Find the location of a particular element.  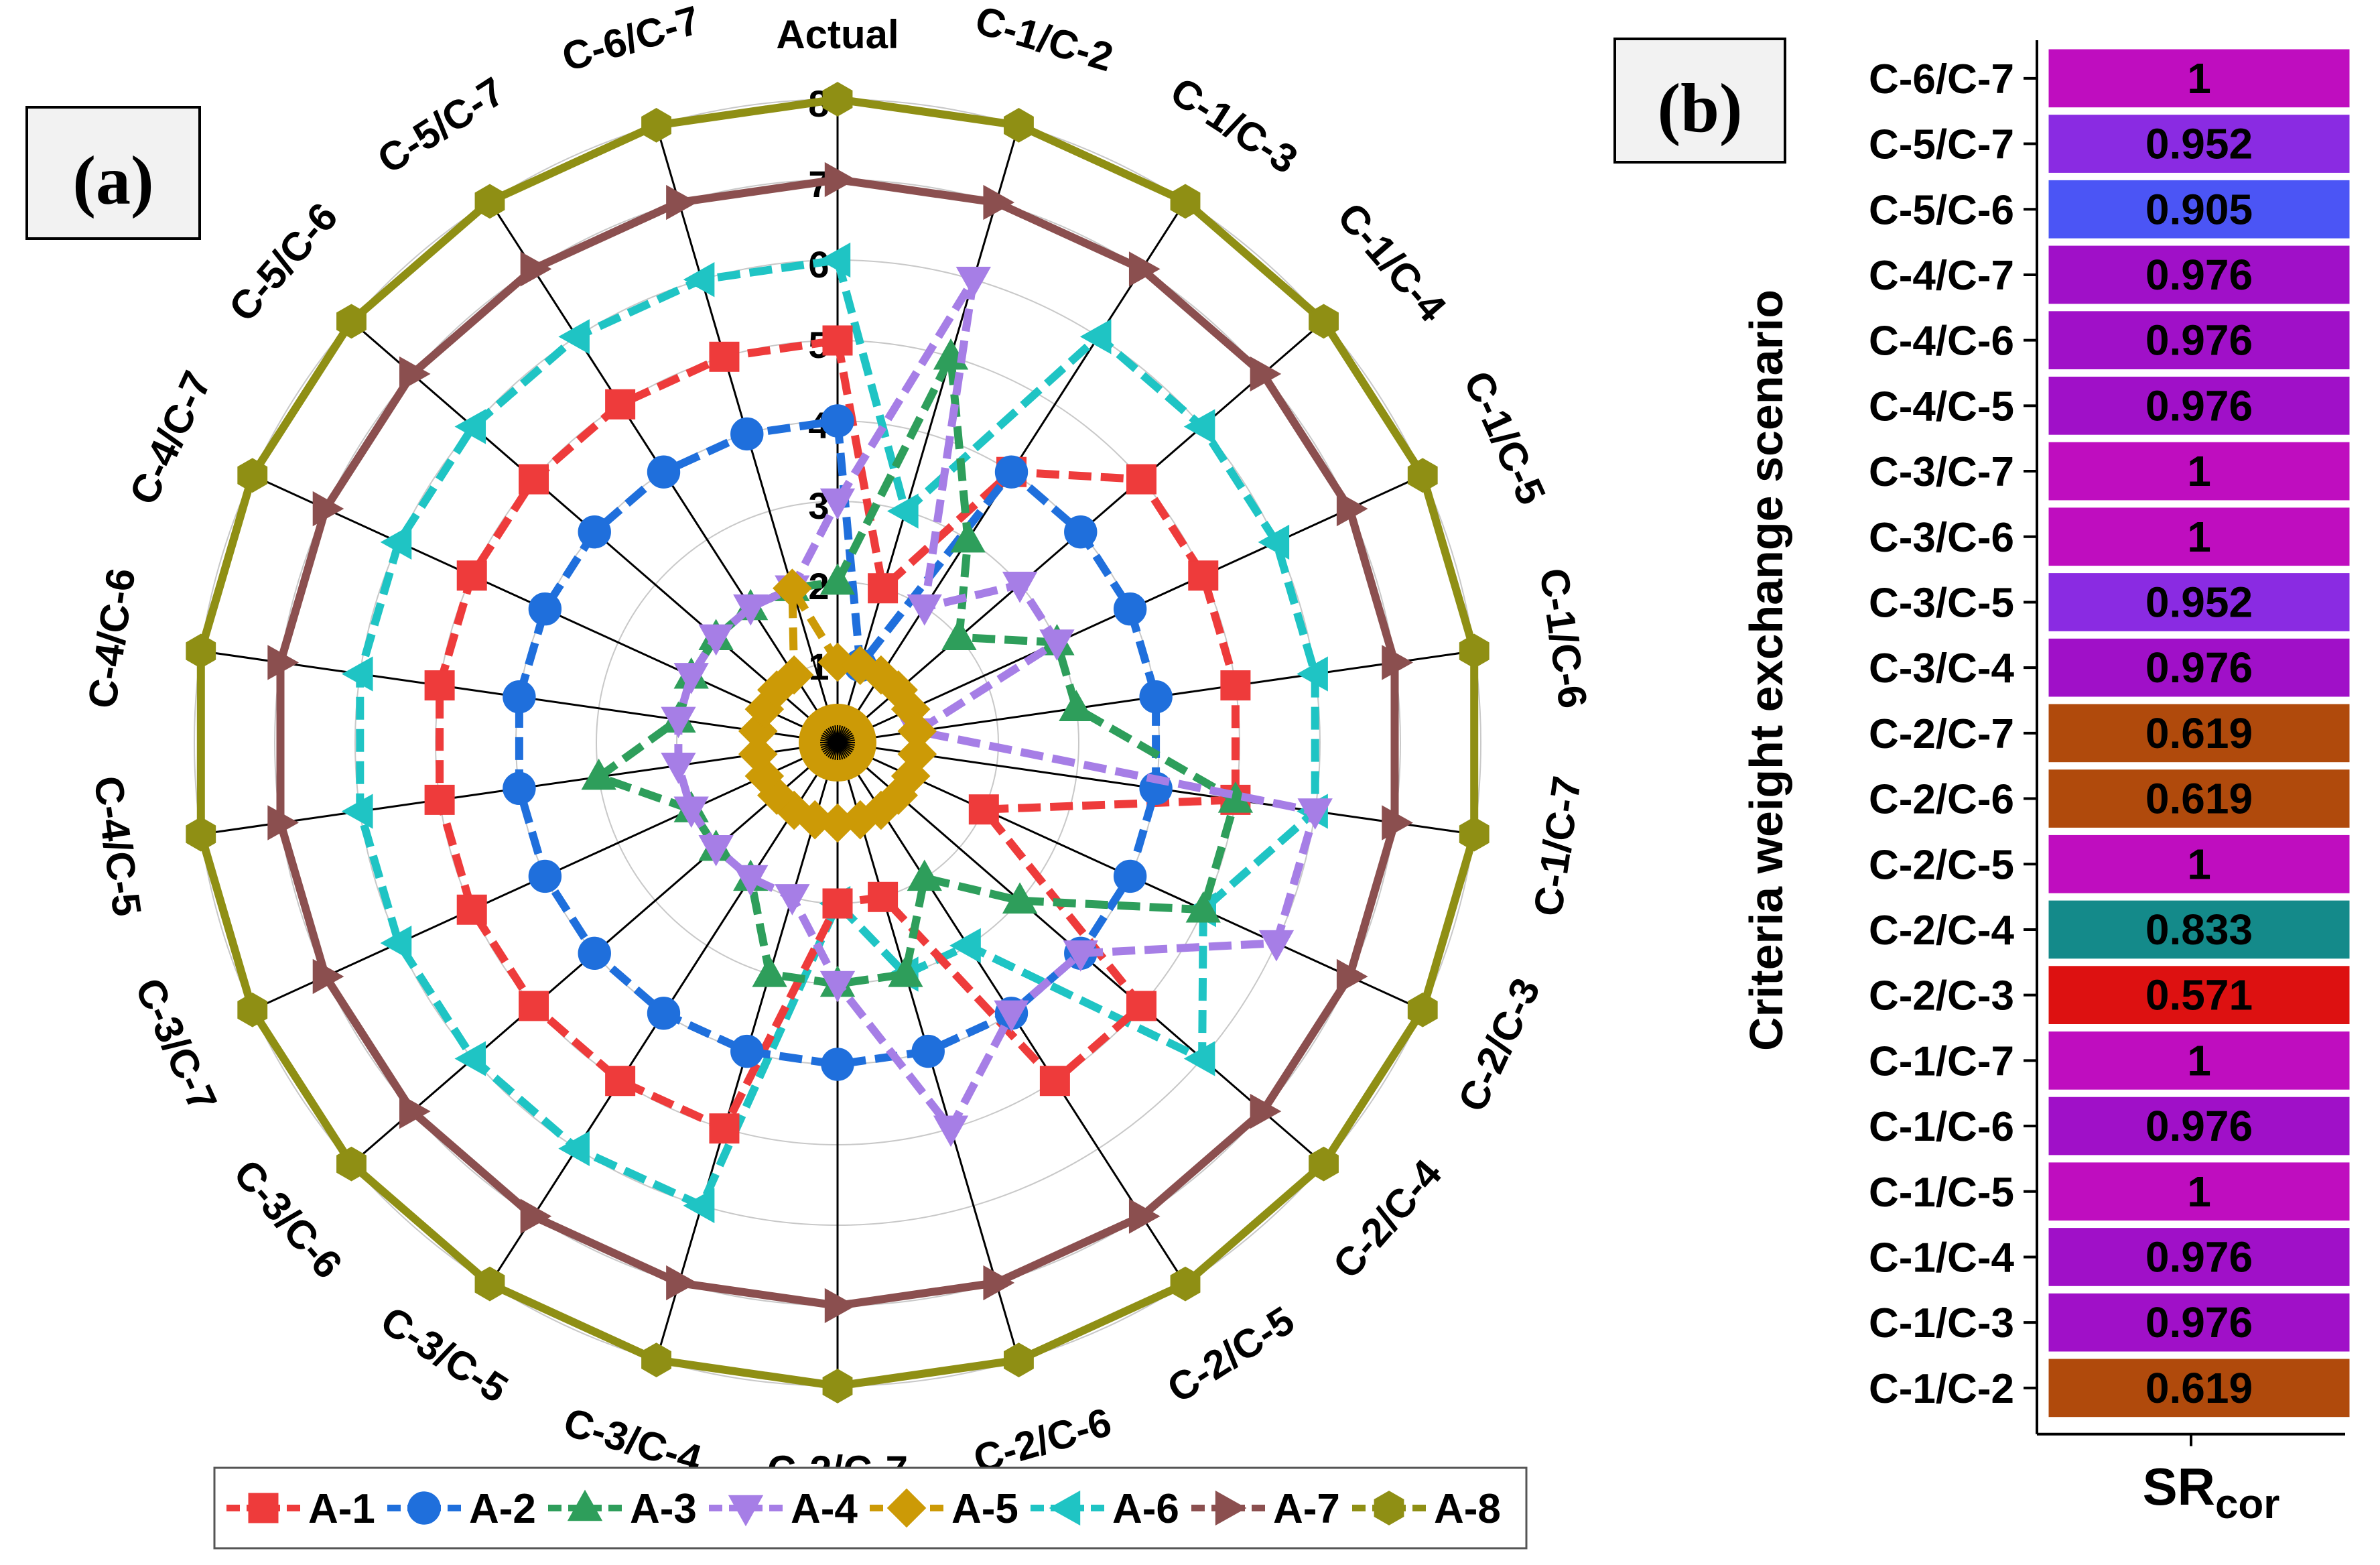

heatmap-row-label: C-1/C-6 is located at coordinates (1942, 1127).